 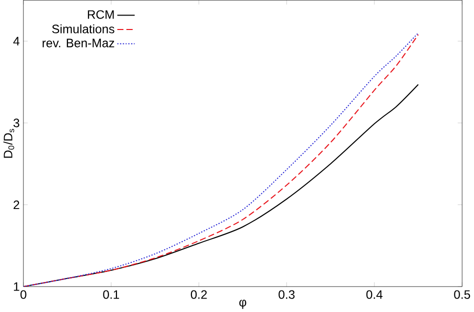 I want to click on x-tick-label: 0.2, so click(x=198, y=294).